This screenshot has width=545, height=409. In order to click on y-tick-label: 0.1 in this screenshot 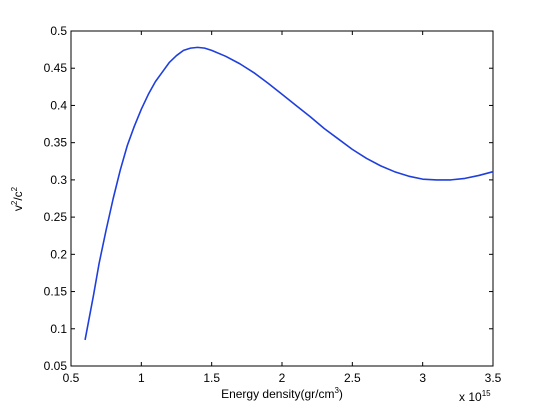, I will do `click(58, 329)`.